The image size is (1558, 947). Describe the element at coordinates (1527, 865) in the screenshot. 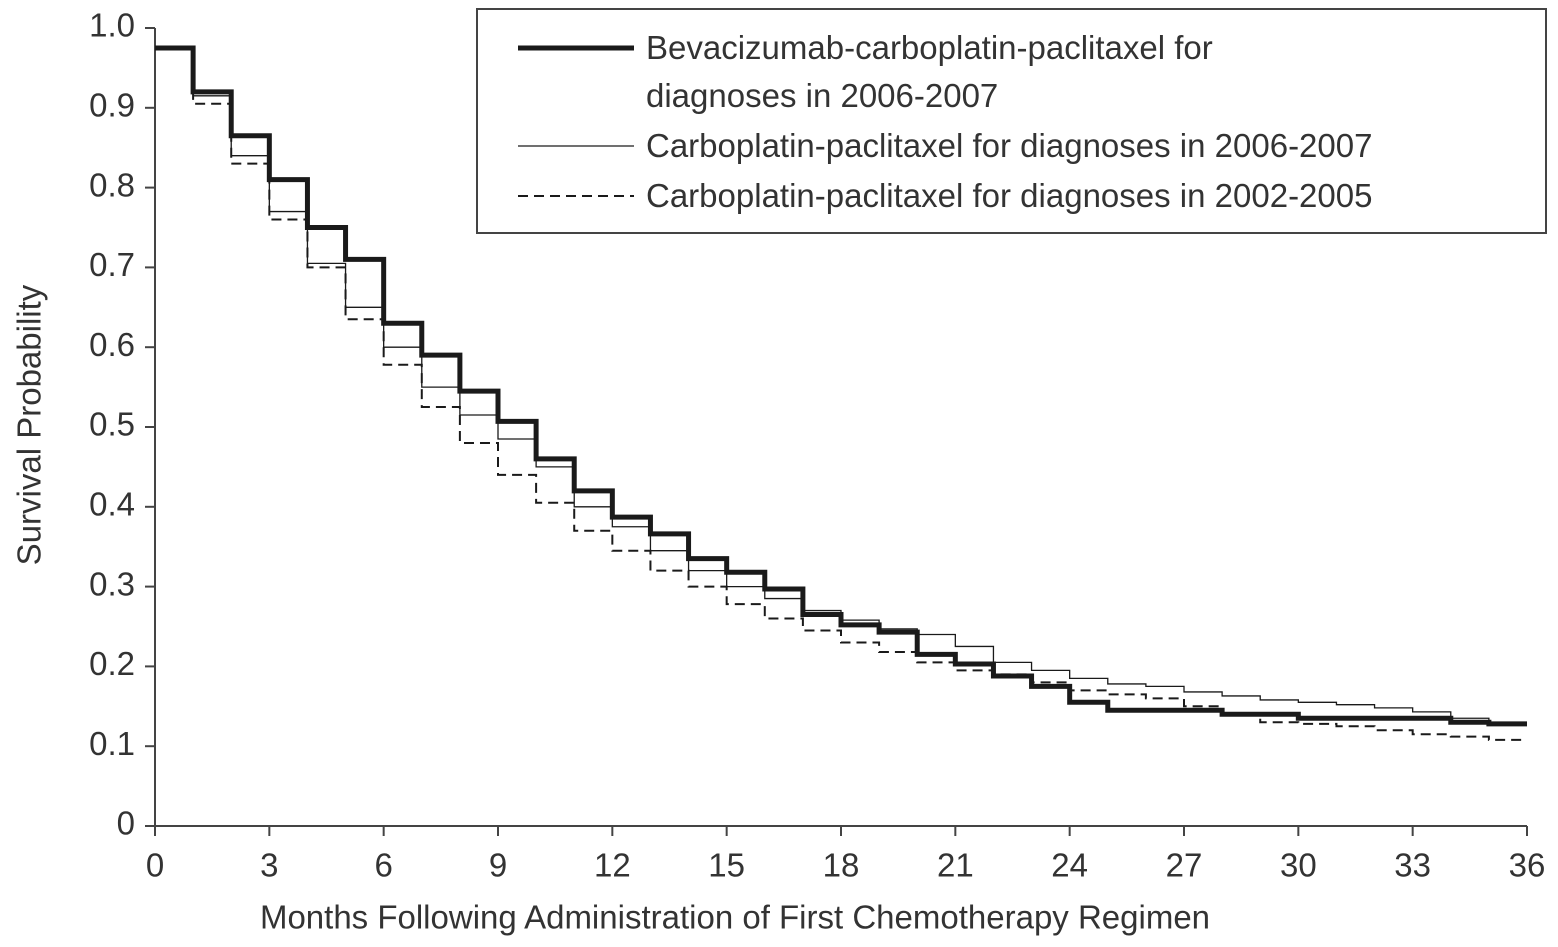

I see `x-tick-label: 36` at that location.